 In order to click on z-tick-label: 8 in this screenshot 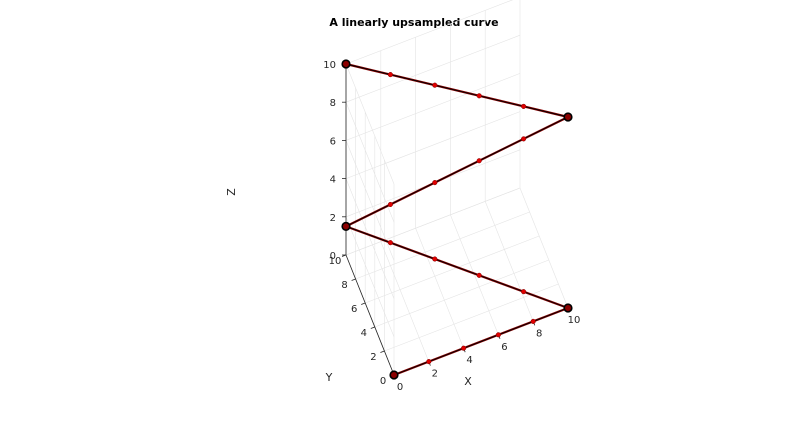, I will do `click(333, 103)`.